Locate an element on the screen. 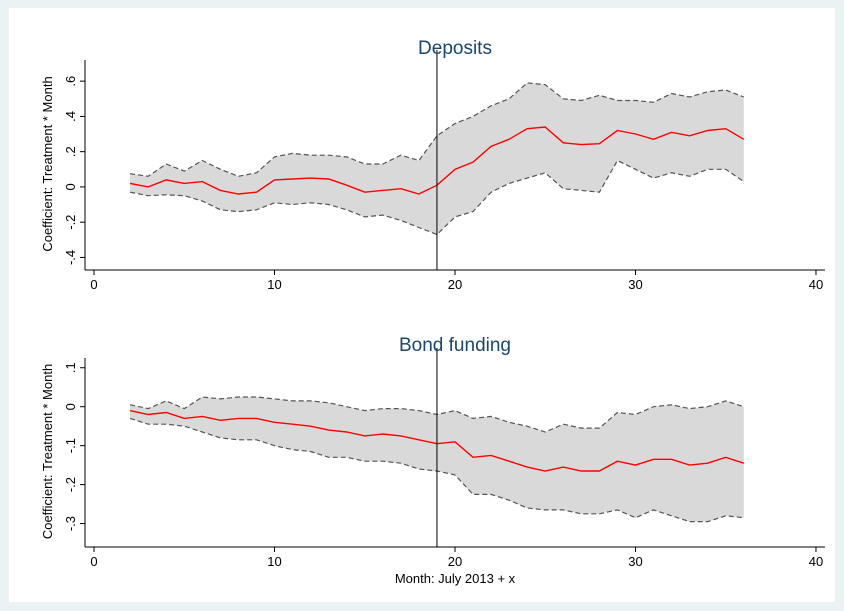 The width and height of the screenshot is (844, 611). y-tick-label: -.1 is located at coordinates (70, 445).